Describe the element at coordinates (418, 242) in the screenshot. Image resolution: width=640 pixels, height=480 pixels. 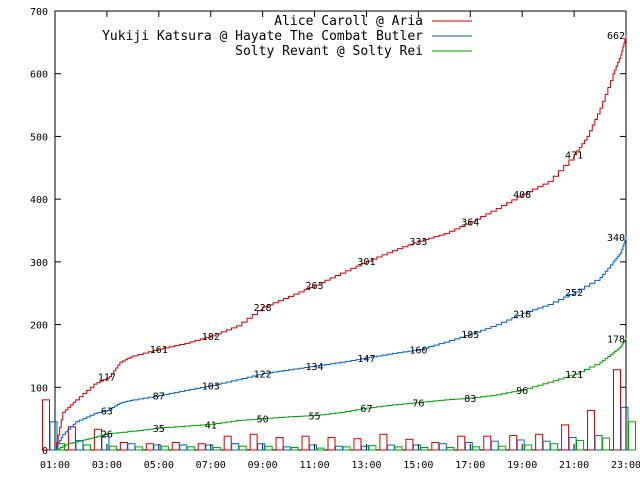
I see `data-label-1: 333` at that location.